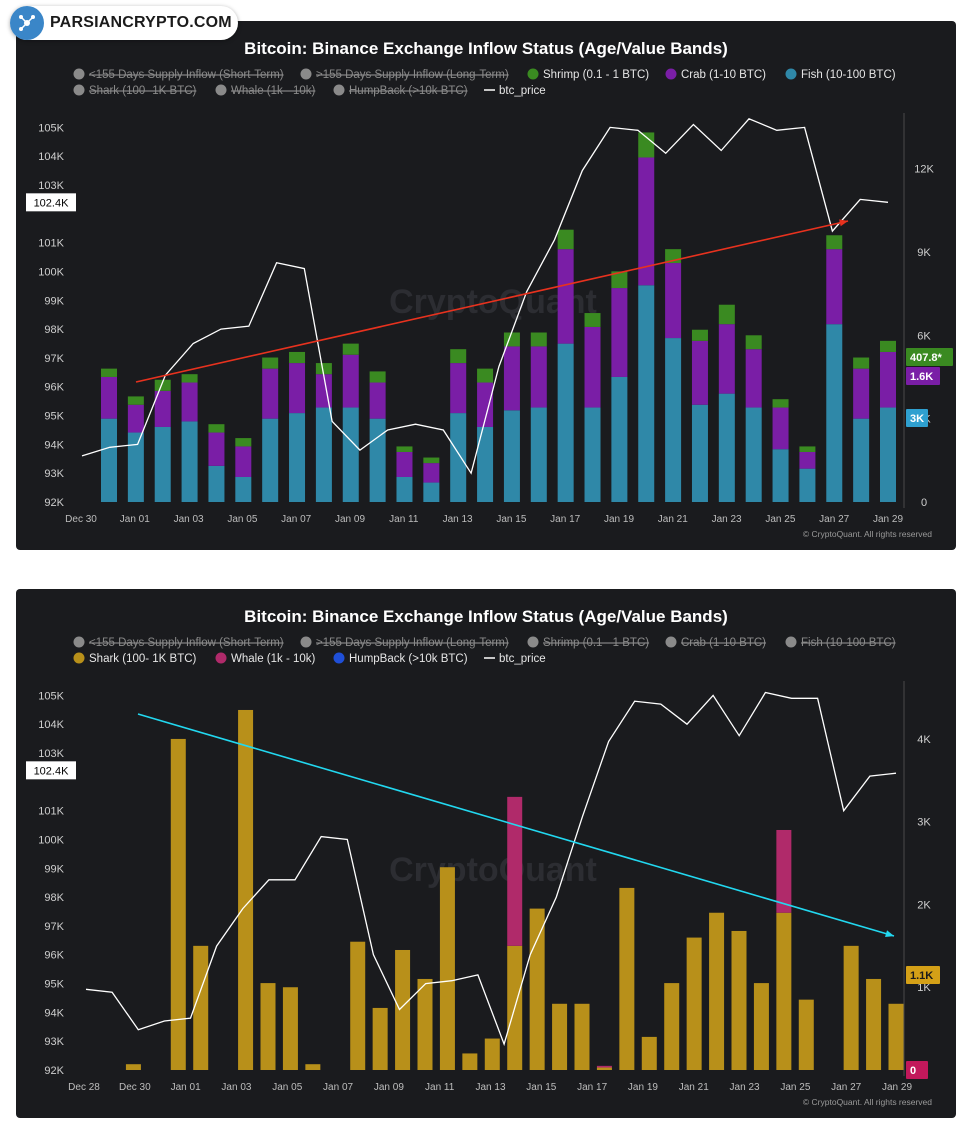 Image resolution: width=970 pixels, height=1136 pixels. What do you see at coordinates (867, 534) in the screenshot?
I see `copyright: © CryptoQuant. All rights reserved` at bounding box center [867, 534].